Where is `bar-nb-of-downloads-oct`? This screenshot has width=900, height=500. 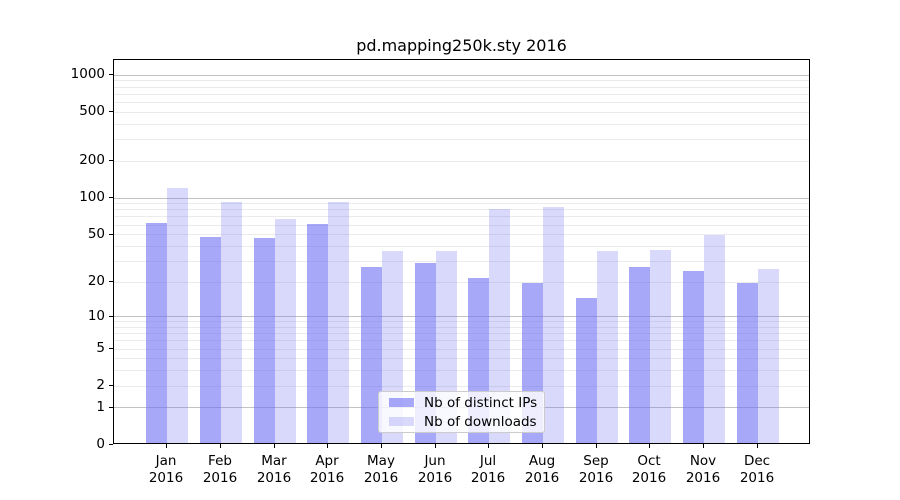
bar-nb-of-downloads-oct is located at coordinates (660, 346).